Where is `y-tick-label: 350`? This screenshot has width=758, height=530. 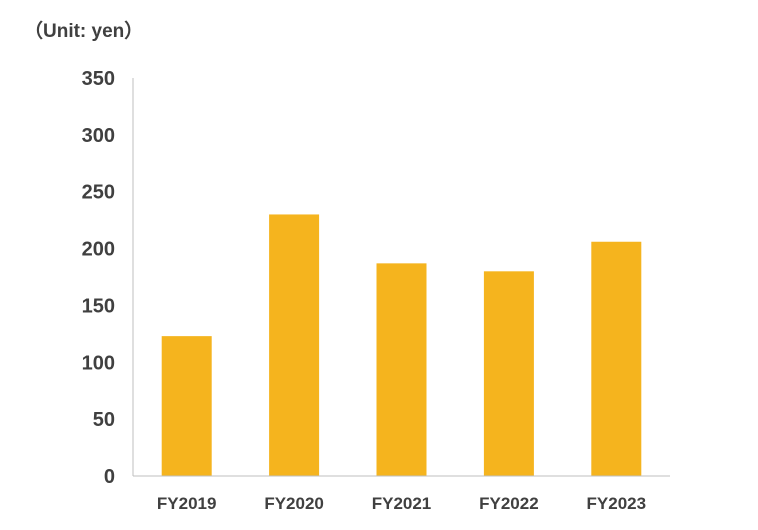
y-tick-label: 350 is located at coordinates (98, 79).